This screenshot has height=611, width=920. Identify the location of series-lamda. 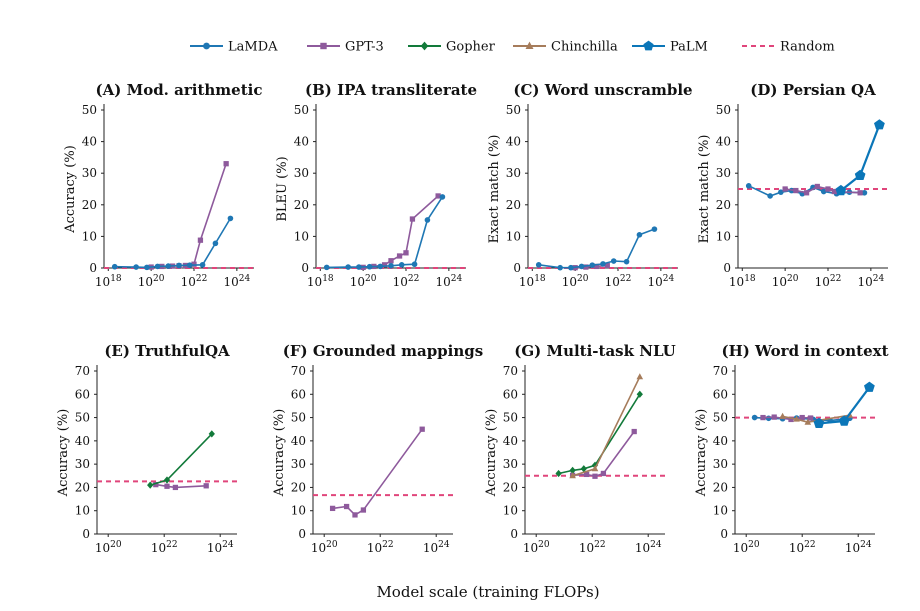
(384, 232).